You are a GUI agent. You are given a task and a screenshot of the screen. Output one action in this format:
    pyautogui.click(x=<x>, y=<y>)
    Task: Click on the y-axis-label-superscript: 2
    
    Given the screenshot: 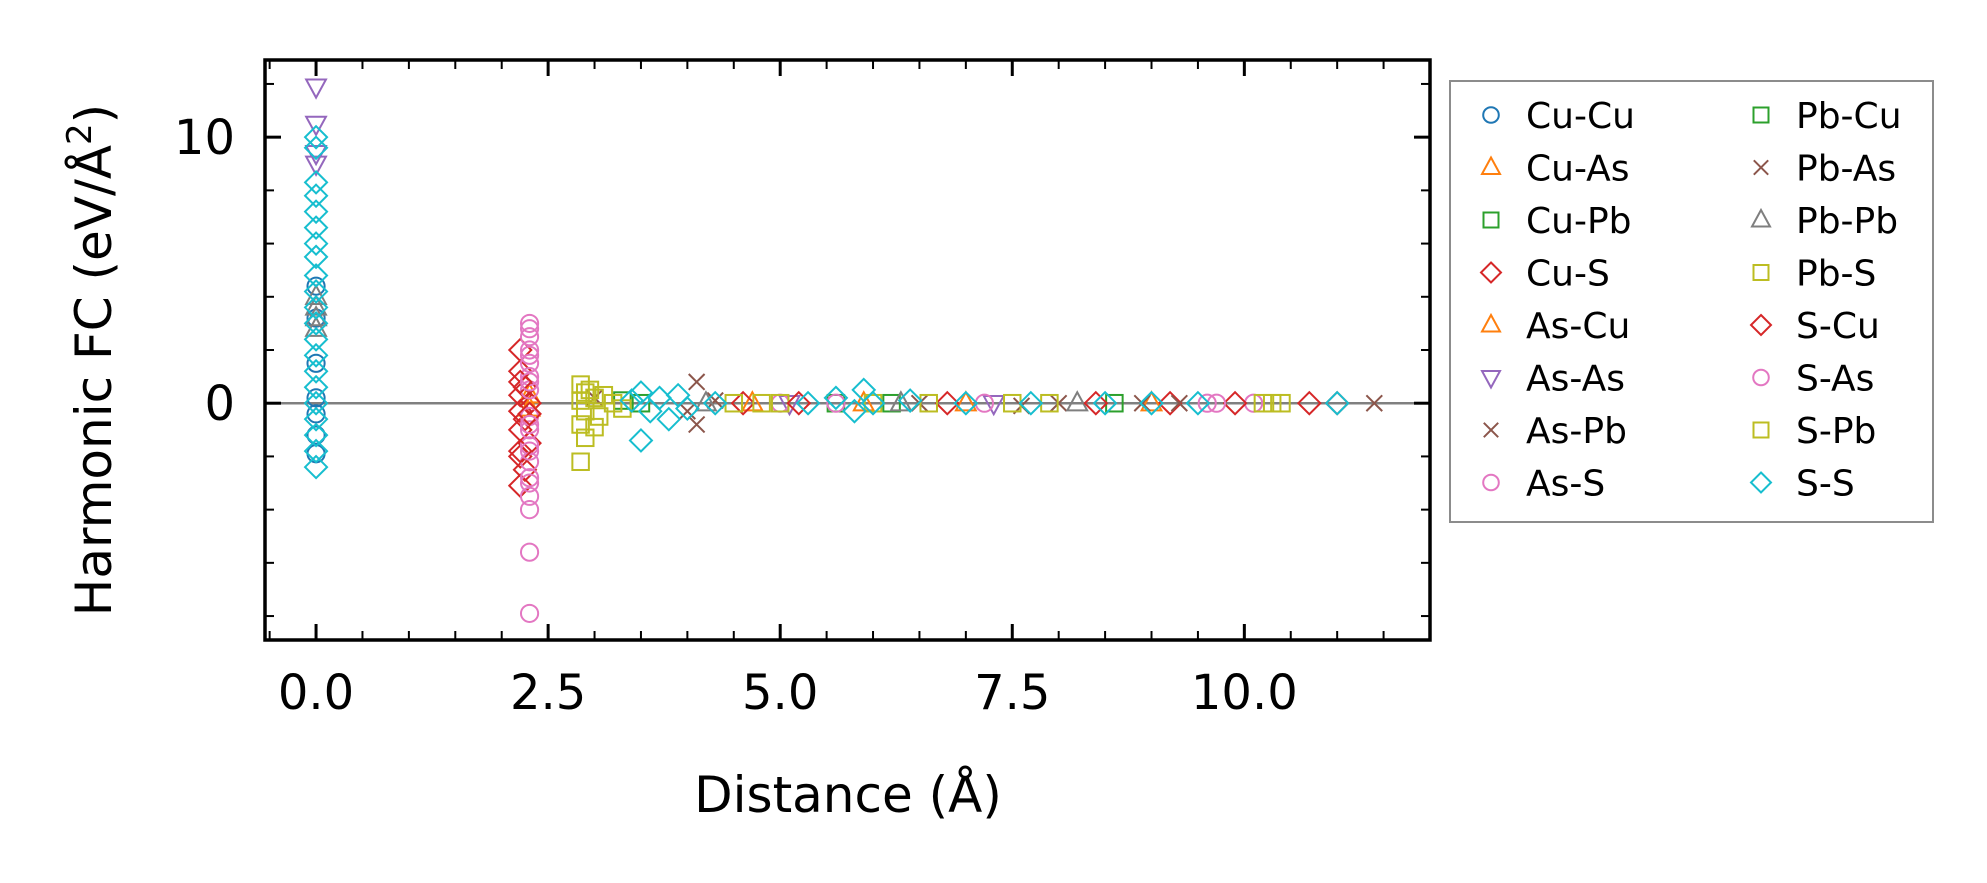 What is the action you would take?
    pyautogui.click(x=80, y=134)
    